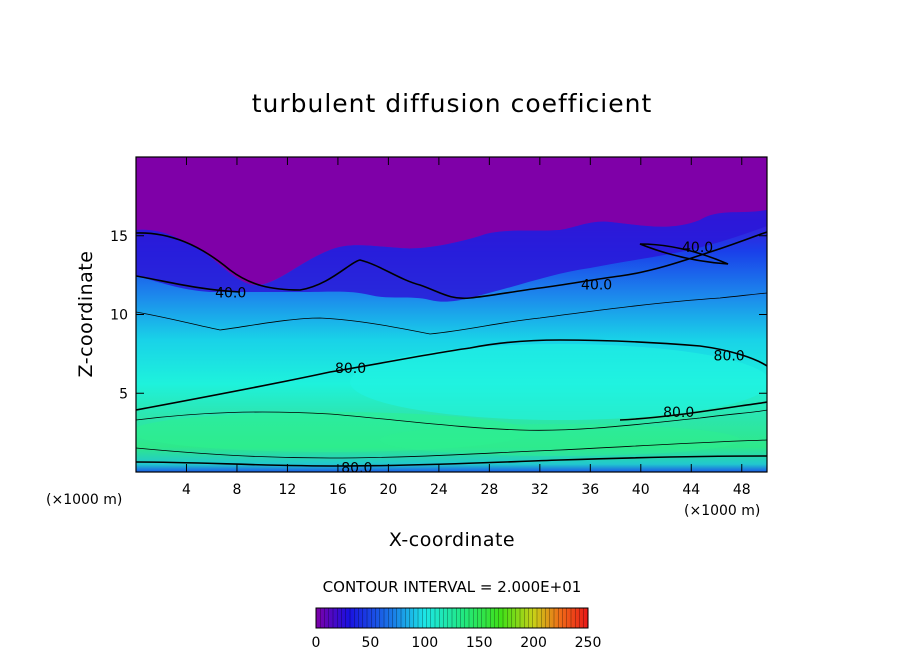 This screenshot has height=654, width=904. I want to click on colorbar-tick-labels: 0 50 100 150 200 250, so click(457, 643).